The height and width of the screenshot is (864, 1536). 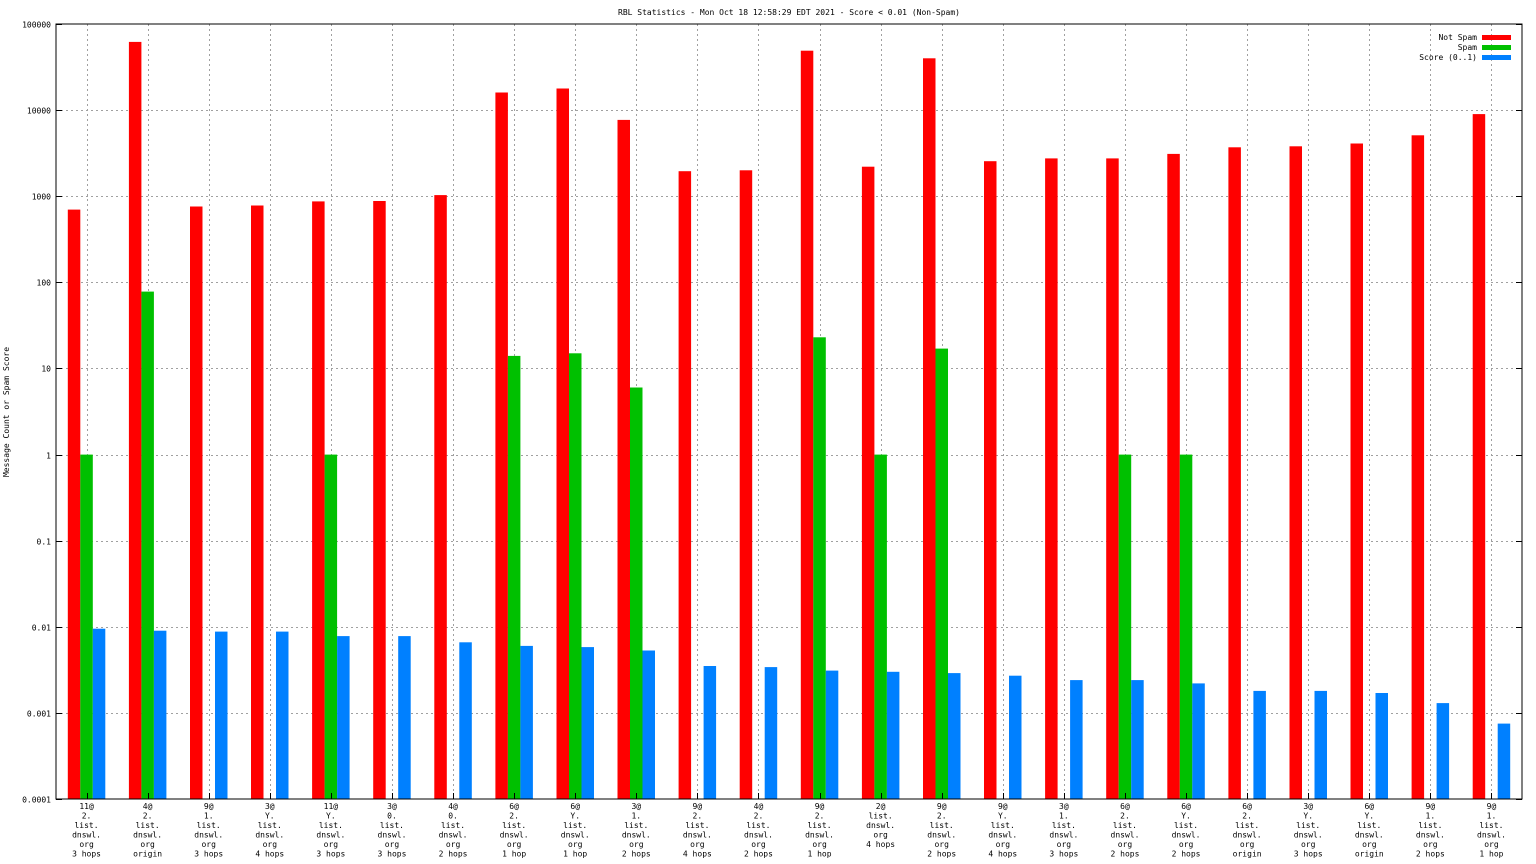 I want to click on x-tick-label: 11@ 2. list. dnswl. org 3 hops, so click(x=86, y=830).